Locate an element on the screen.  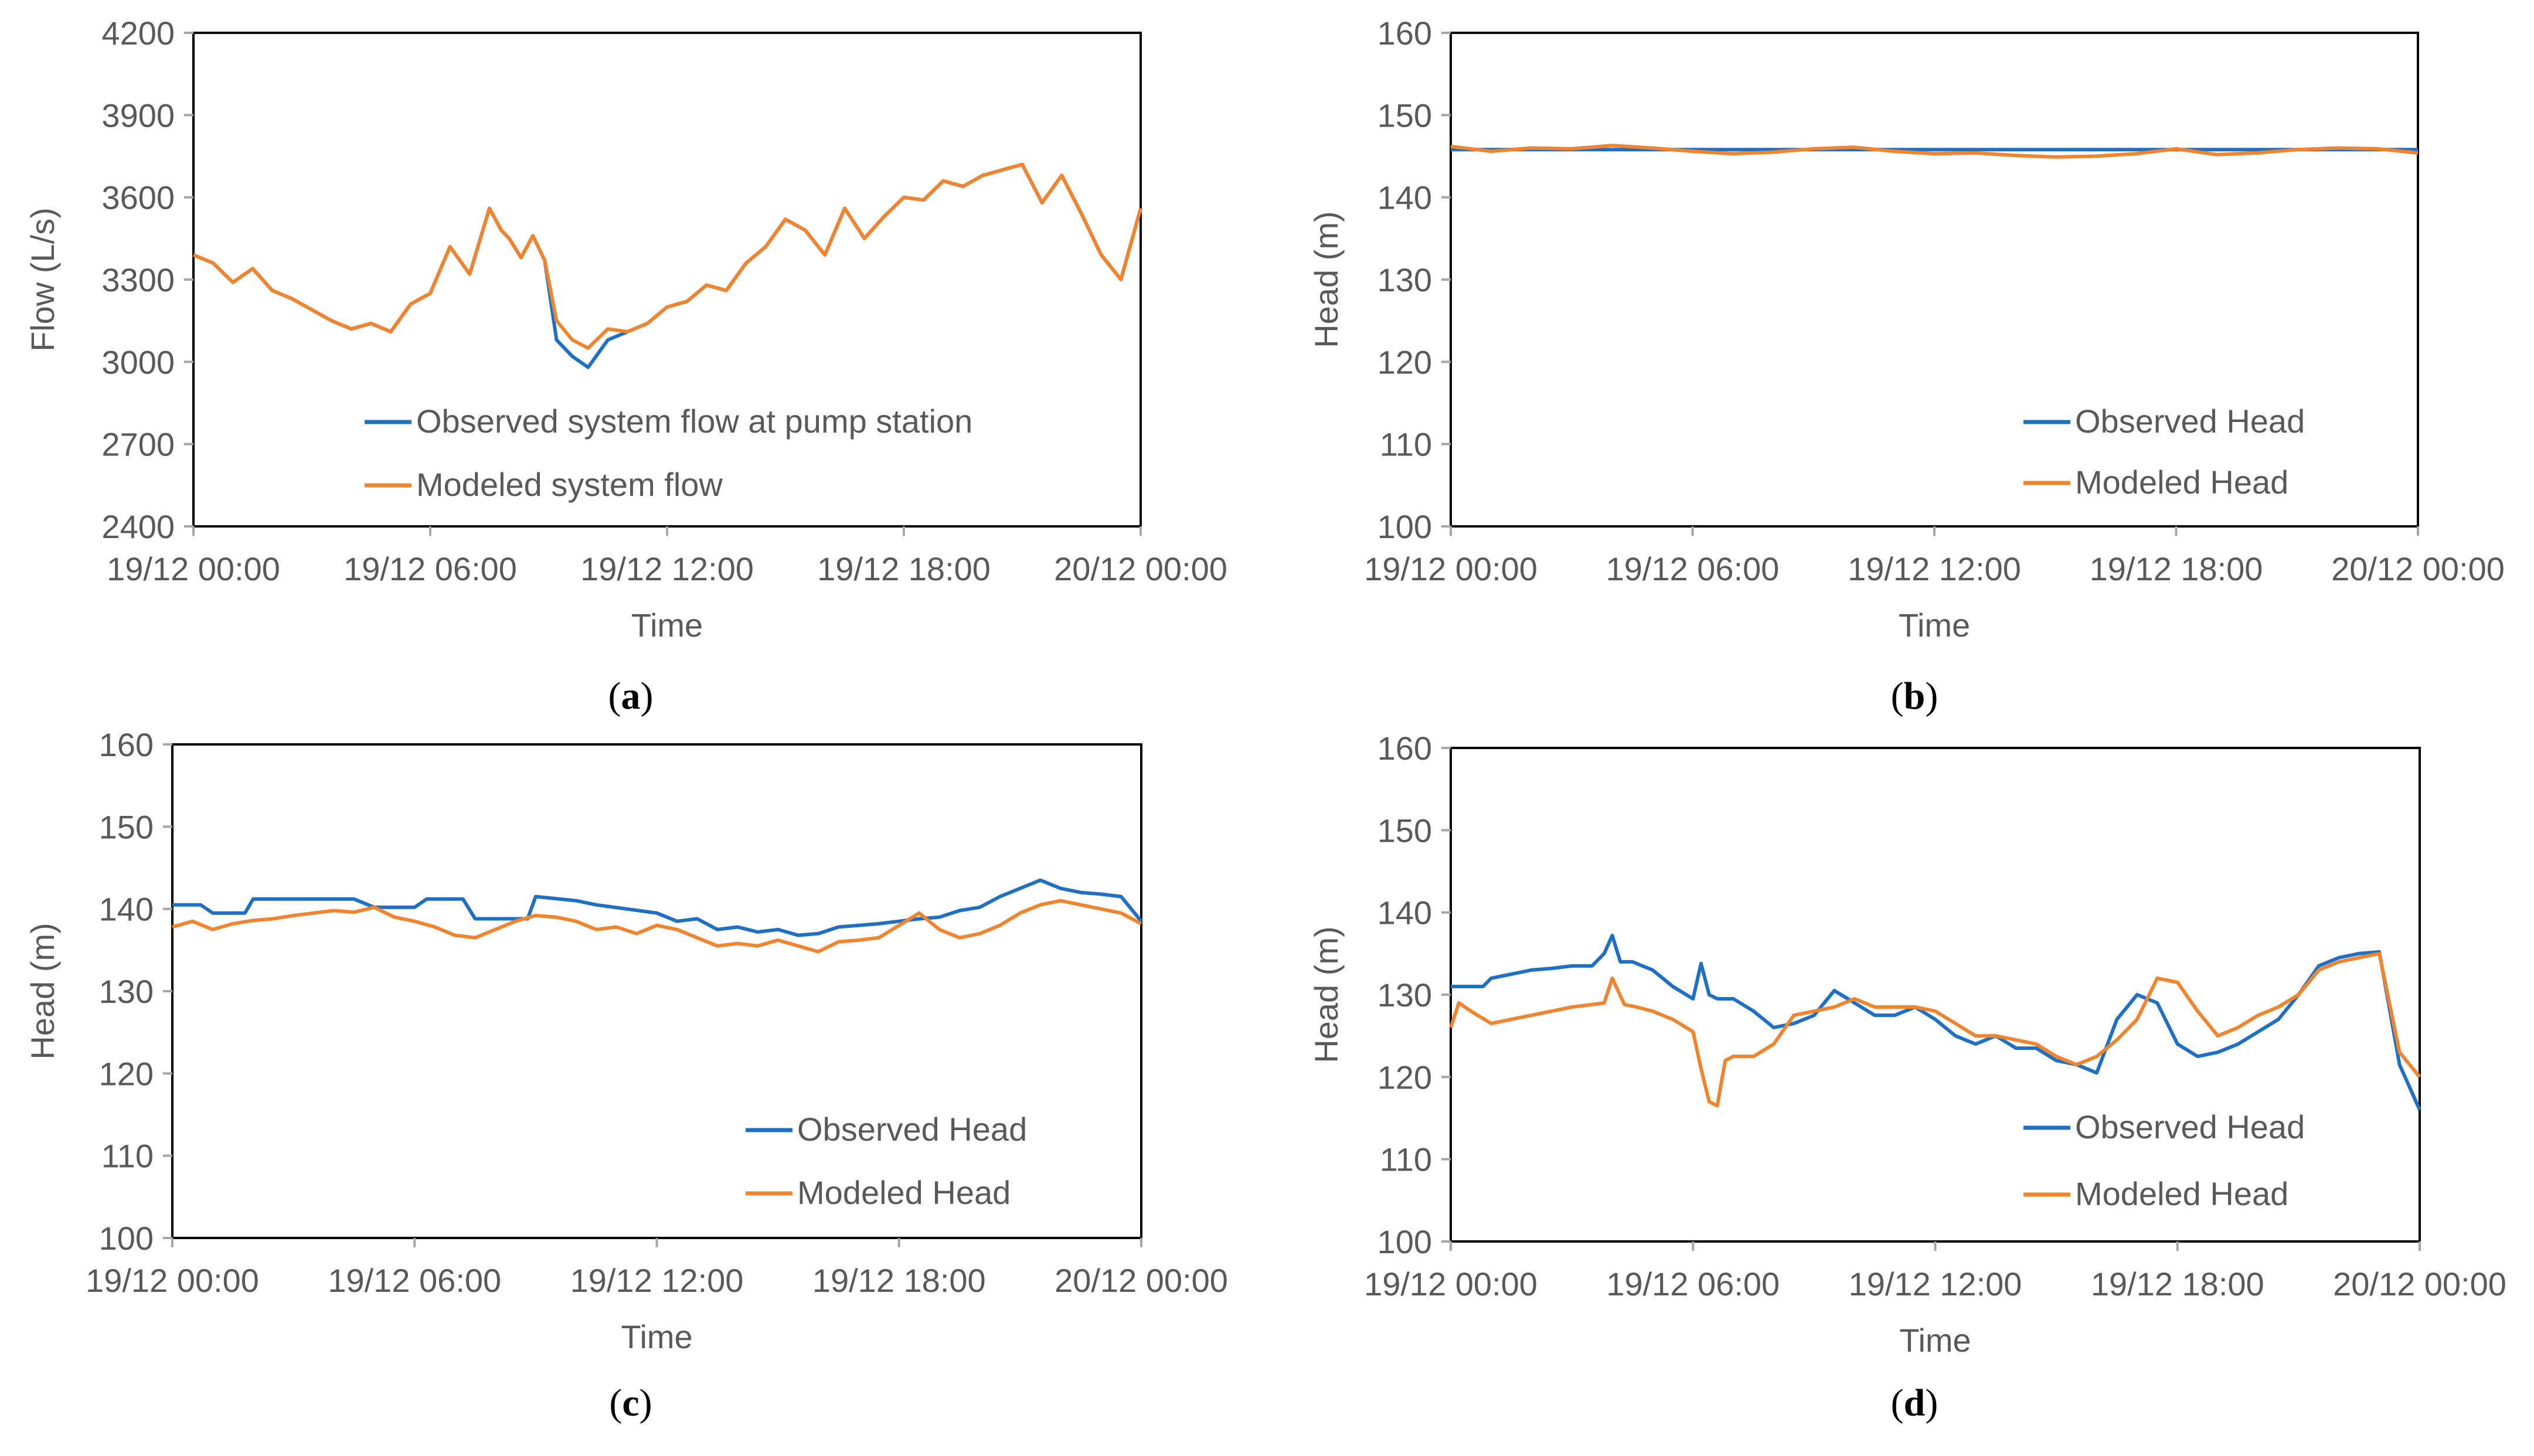
legend-label: Observed system flow at pump station is located at coordinates (694, 421).